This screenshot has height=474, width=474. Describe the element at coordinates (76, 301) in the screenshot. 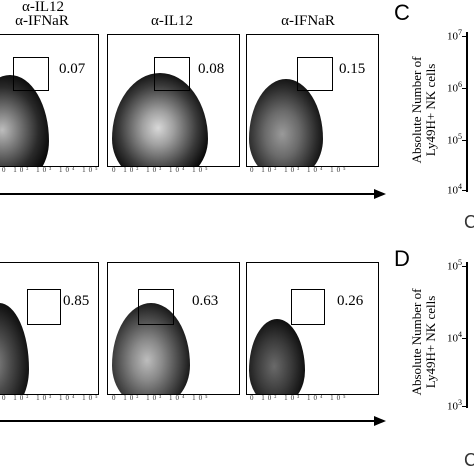

I see `gate-percentage: 0.85` at that location.